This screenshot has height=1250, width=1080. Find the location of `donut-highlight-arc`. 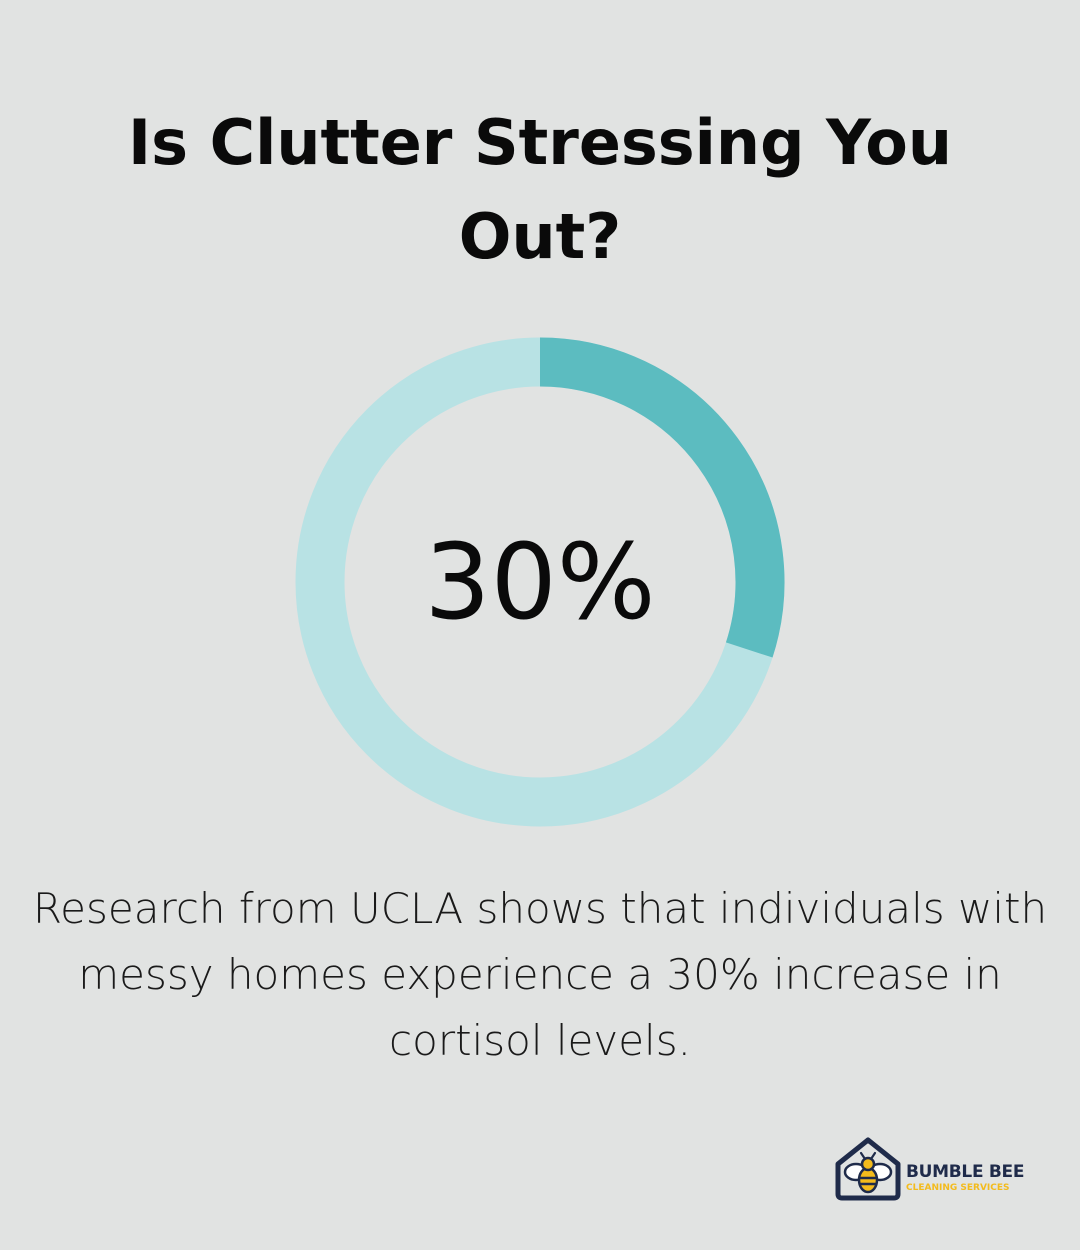

donut-highlight-arc is located at coordinates (662, 497).